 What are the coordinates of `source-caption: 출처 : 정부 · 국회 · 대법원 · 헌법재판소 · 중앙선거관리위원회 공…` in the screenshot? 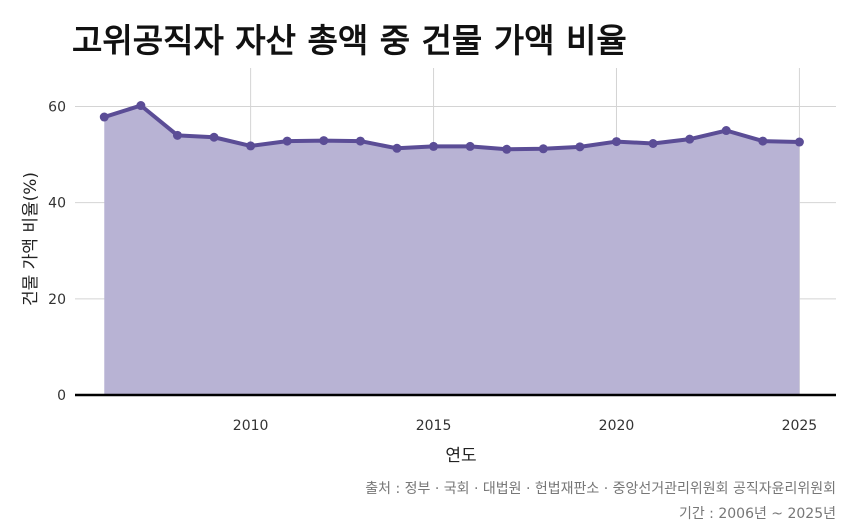 It's located at (600, 489).